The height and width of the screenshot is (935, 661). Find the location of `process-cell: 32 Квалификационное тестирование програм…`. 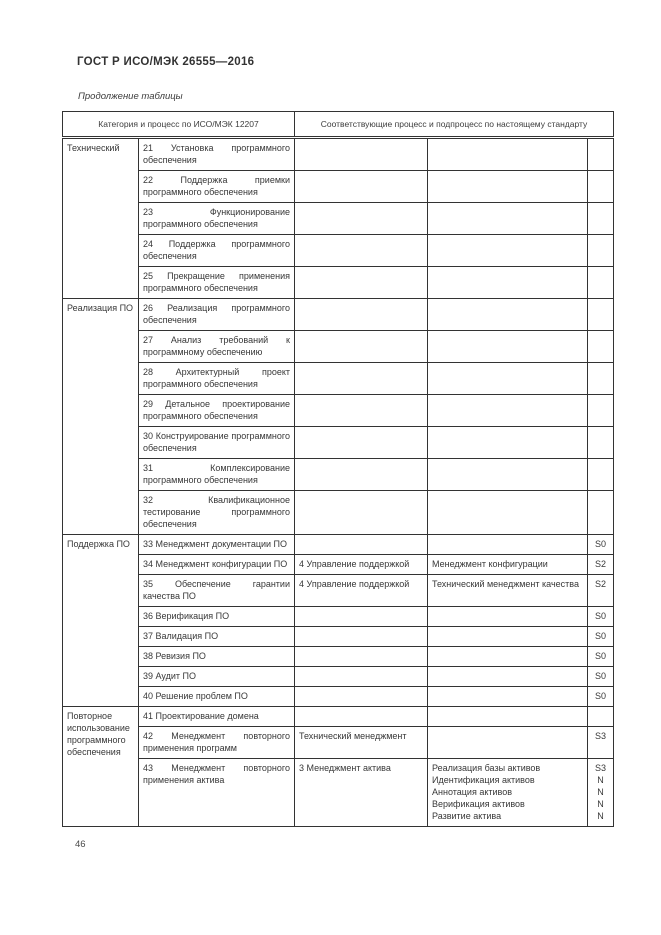

process-cell: 32 Квалификационное тестирование програм… is located at coordinates (216, 512).